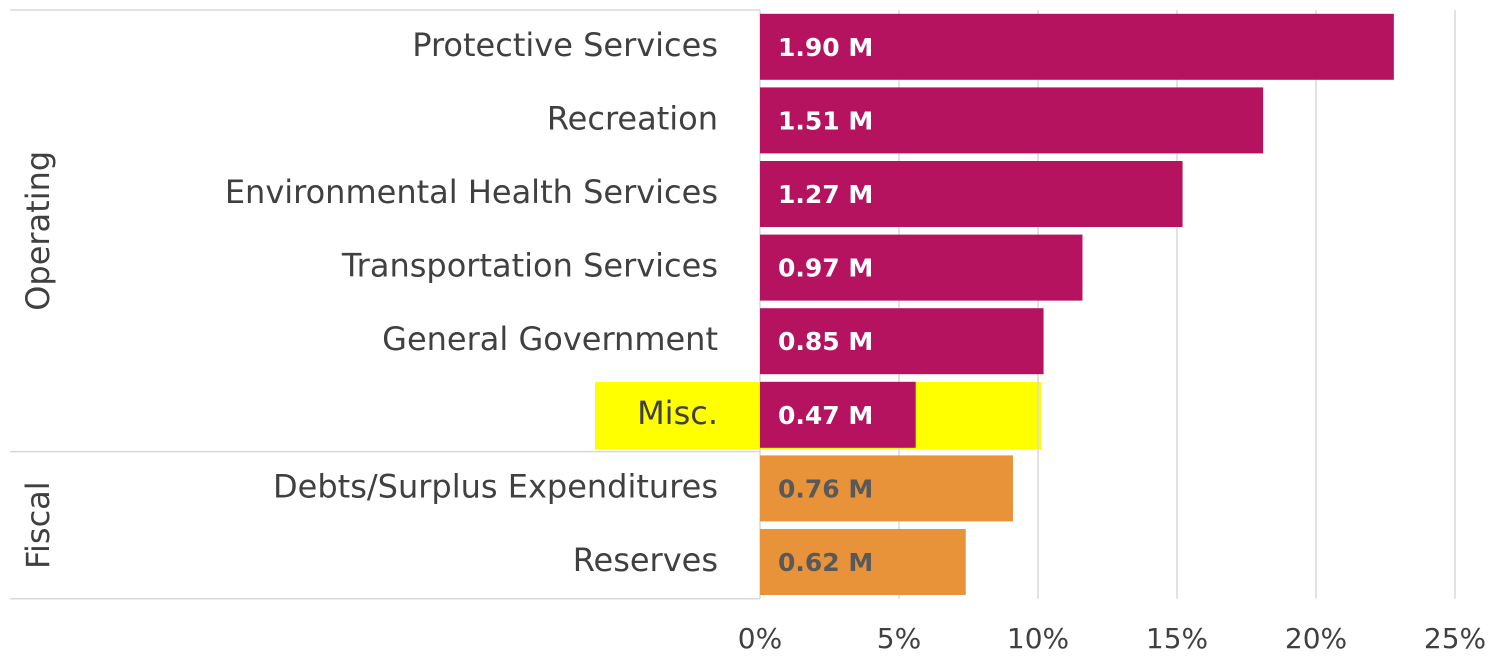  I want to click on value-label: 0.97 M, so click(825, 268).